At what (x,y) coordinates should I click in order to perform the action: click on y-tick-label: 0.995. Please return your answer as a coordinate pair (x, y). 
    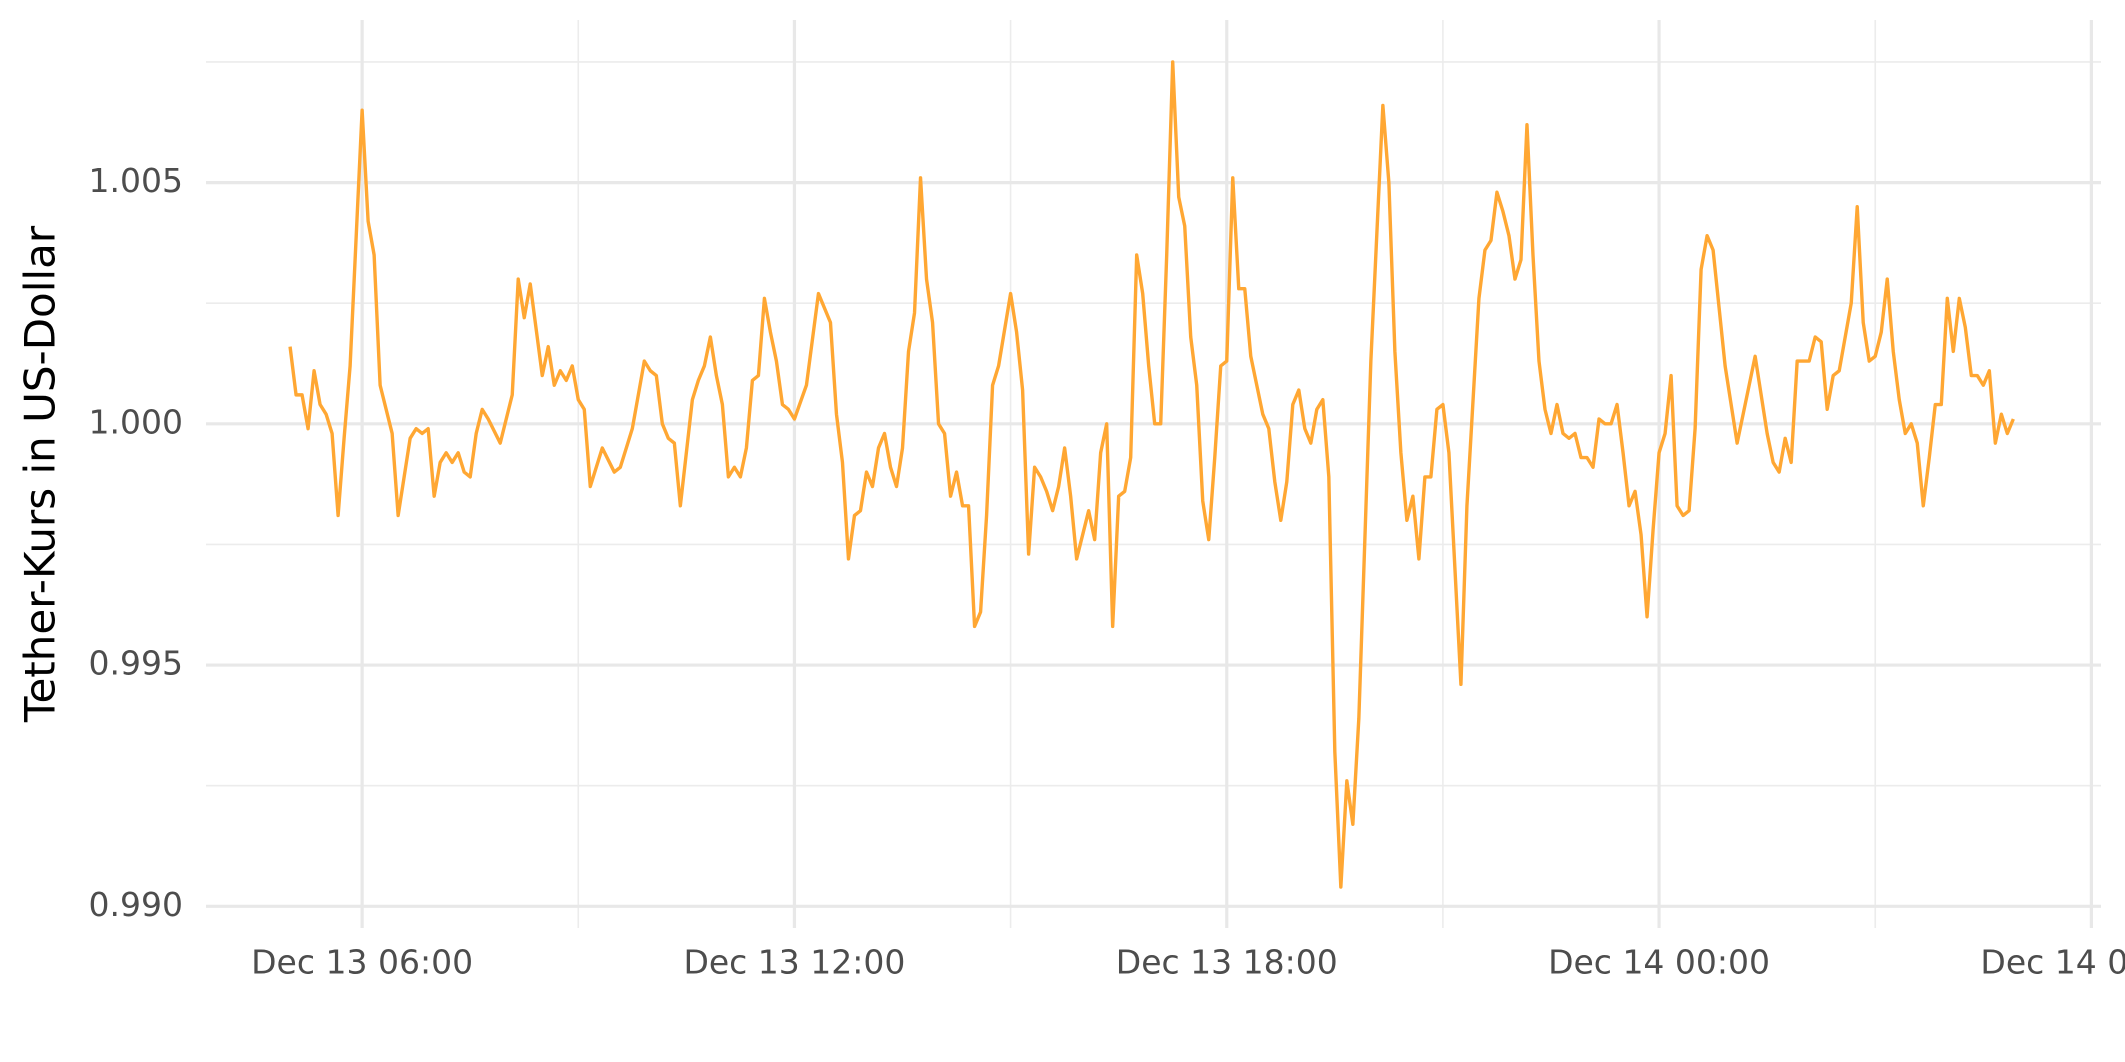
    Looking at the image, I should click on (136, 663).